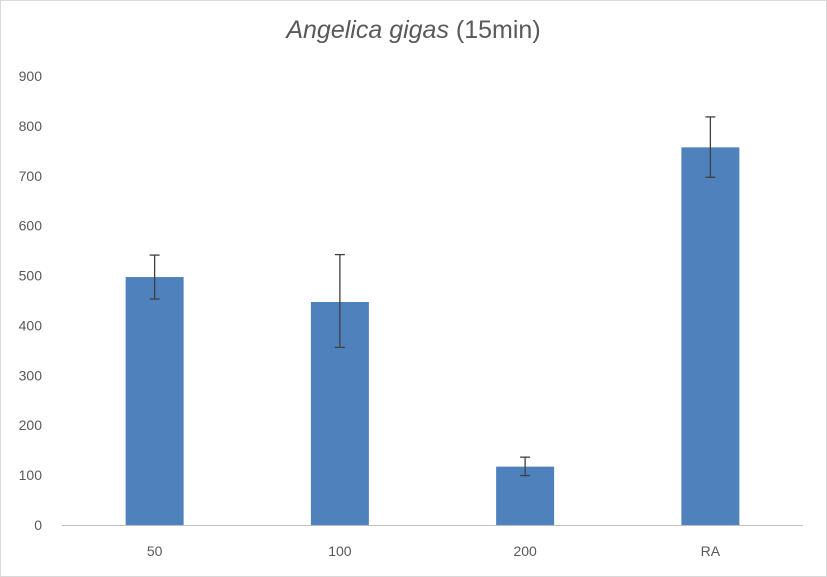 Image resolution: width=827 pixels, height=577 pixels. Describe the element at coordinates (38, 525) in the screenshot. I see `y-tick-label: 0` at that location.